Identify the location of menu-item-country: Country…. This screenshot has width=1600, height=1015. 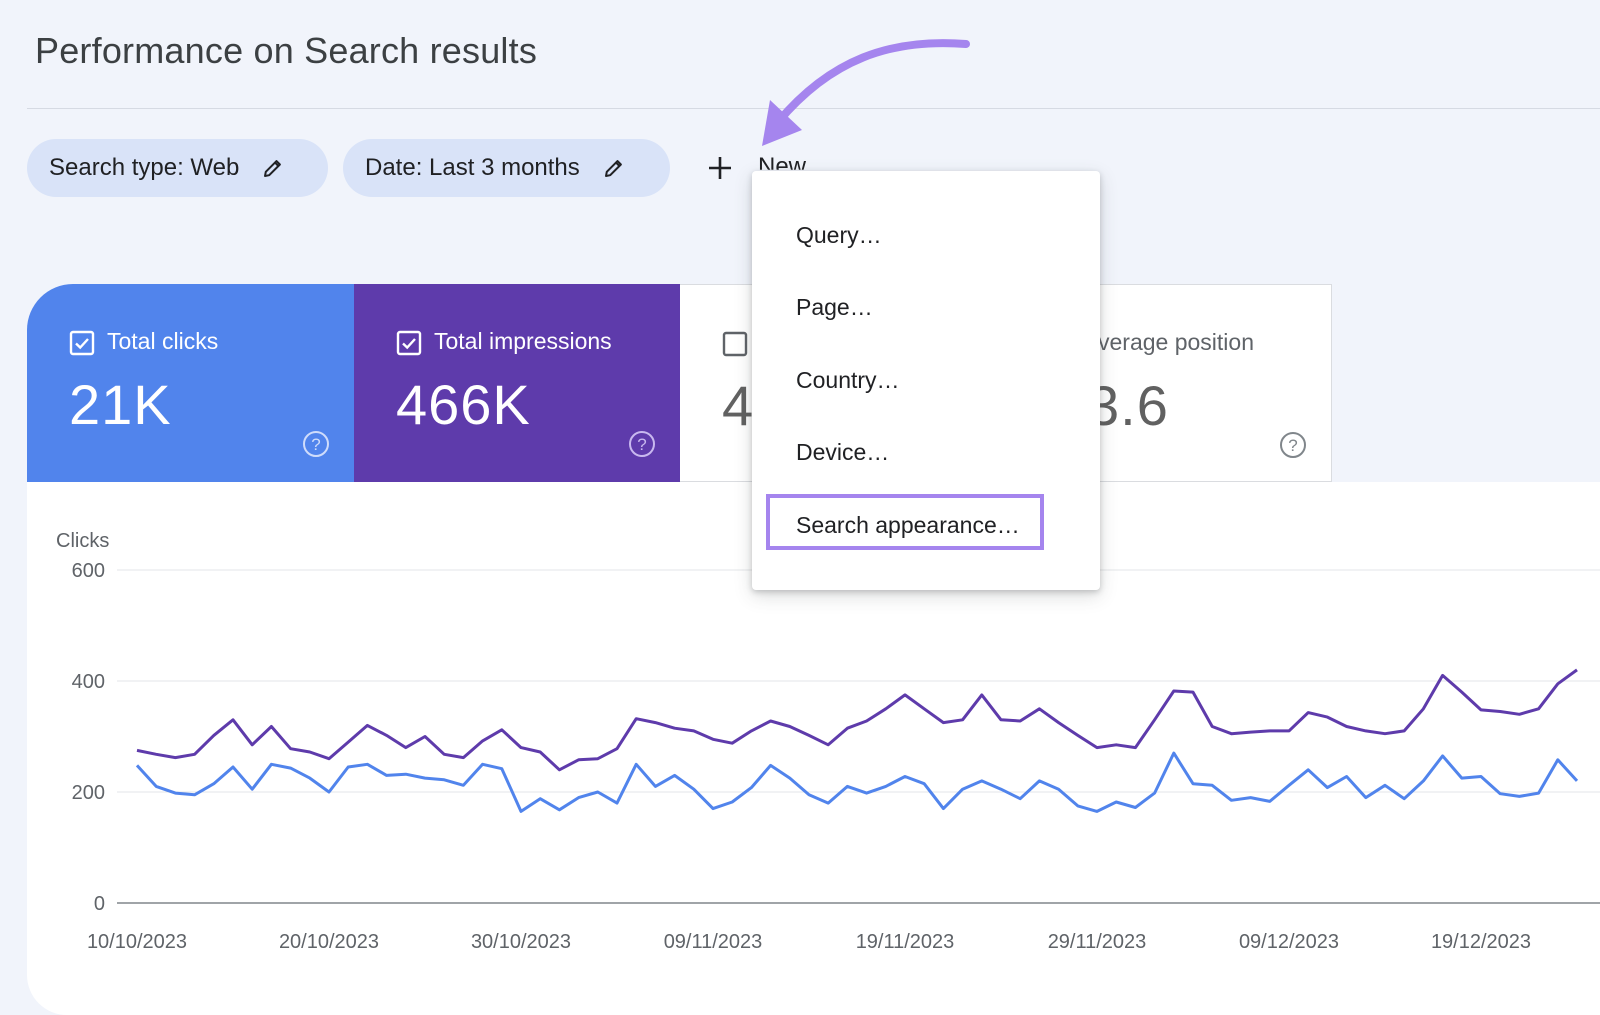
(848, 380).